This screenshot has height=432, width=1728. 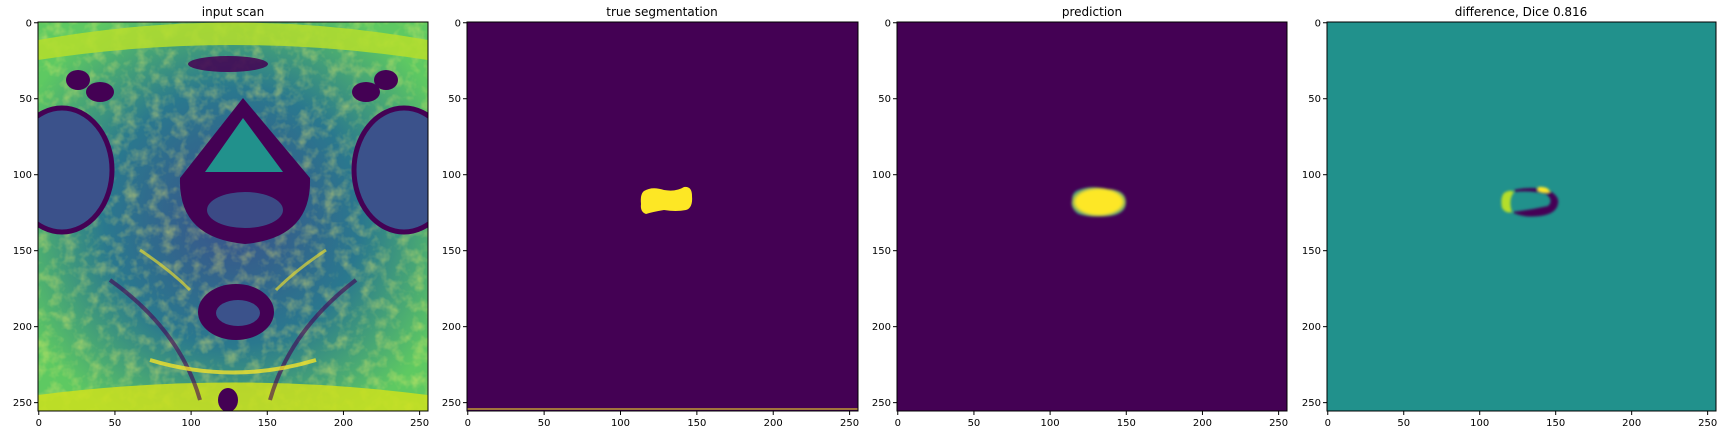 What do you see at coordinates (1092, 12) in the screenshot?
I see `panel-title: prediction` at bounding box center [1092, 12].